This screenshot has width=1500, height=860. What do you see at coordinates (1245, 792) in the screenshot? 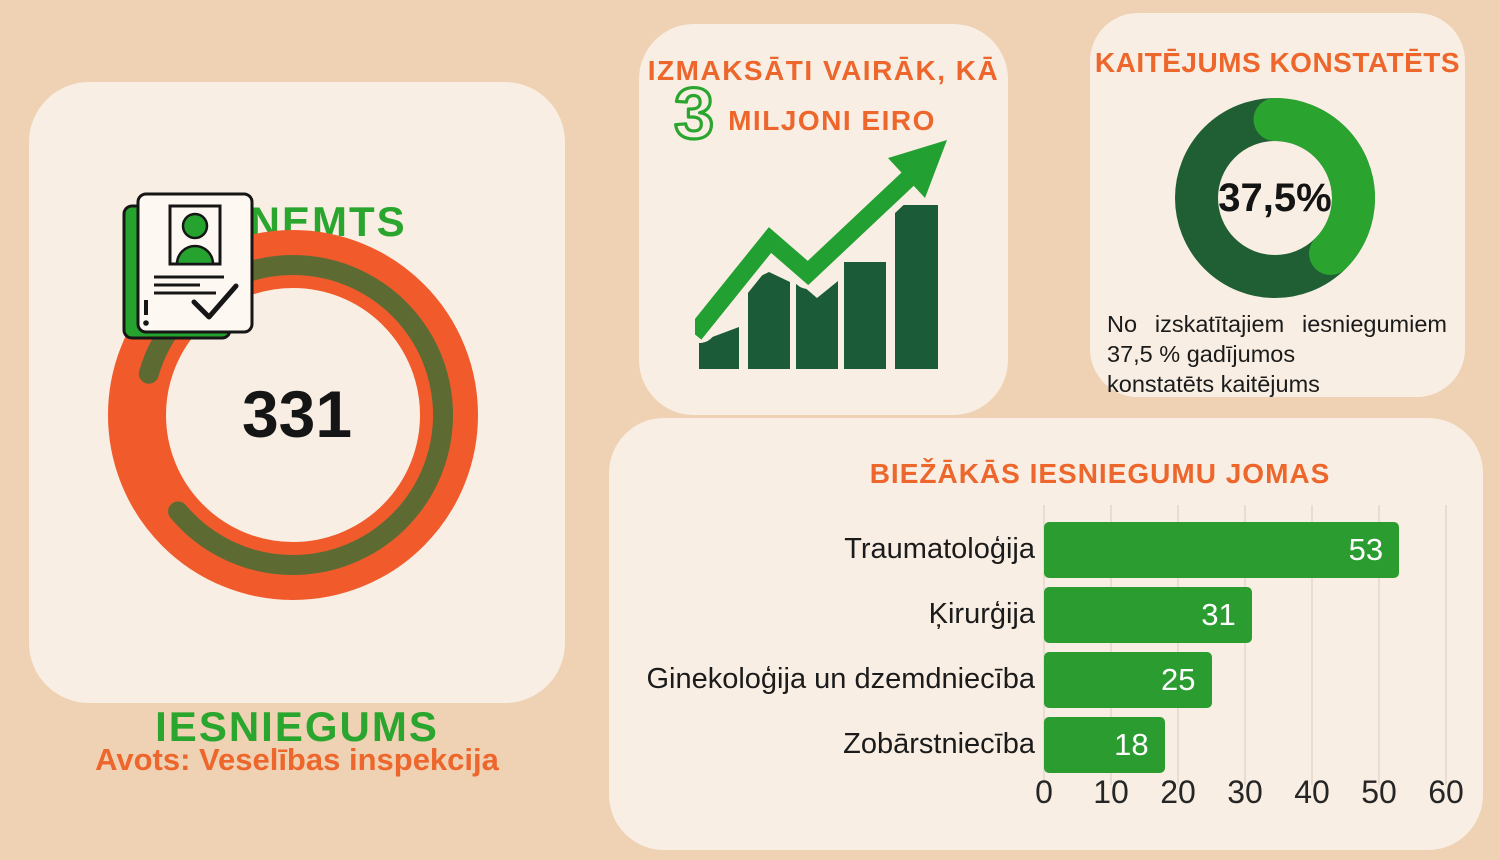
I see `x-axis-tick-label: 30` at bounding box center [1245, 792].